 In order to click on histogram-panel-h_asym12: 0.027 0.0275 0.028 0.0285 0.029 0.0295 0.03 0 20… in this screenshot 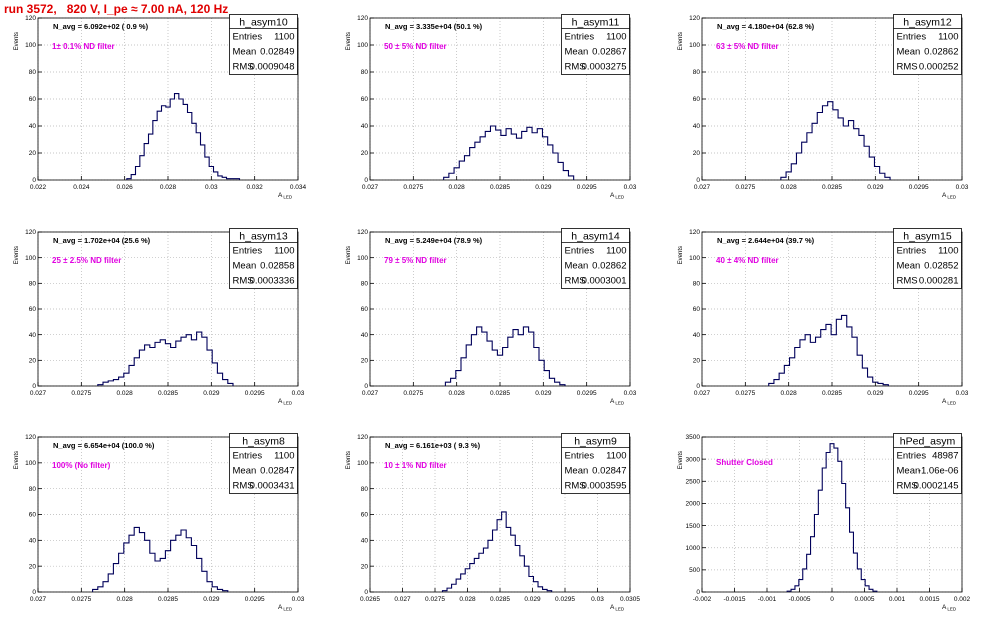, I will do `click(823, 107)`.